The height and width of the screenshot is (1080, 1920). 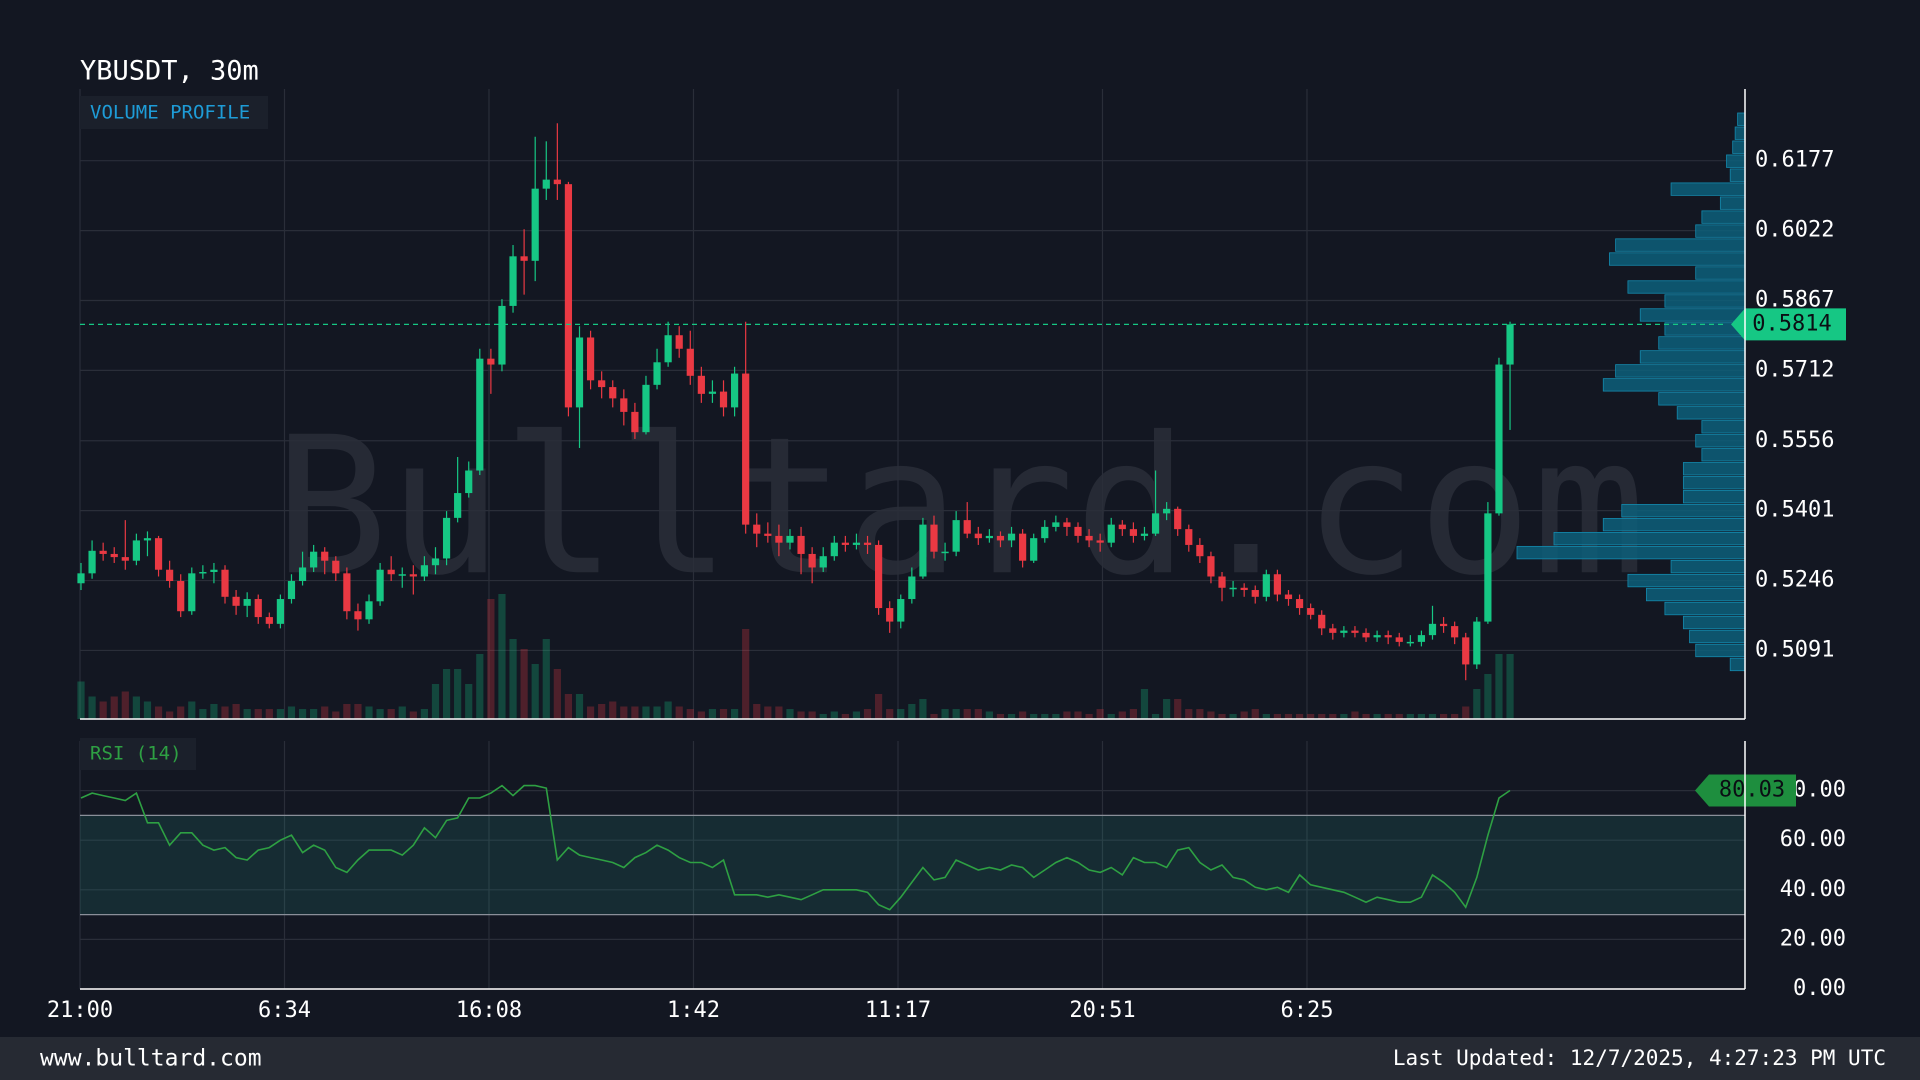 I want to click on x-tick-label: 16:08, so click(x=489, y=1010).